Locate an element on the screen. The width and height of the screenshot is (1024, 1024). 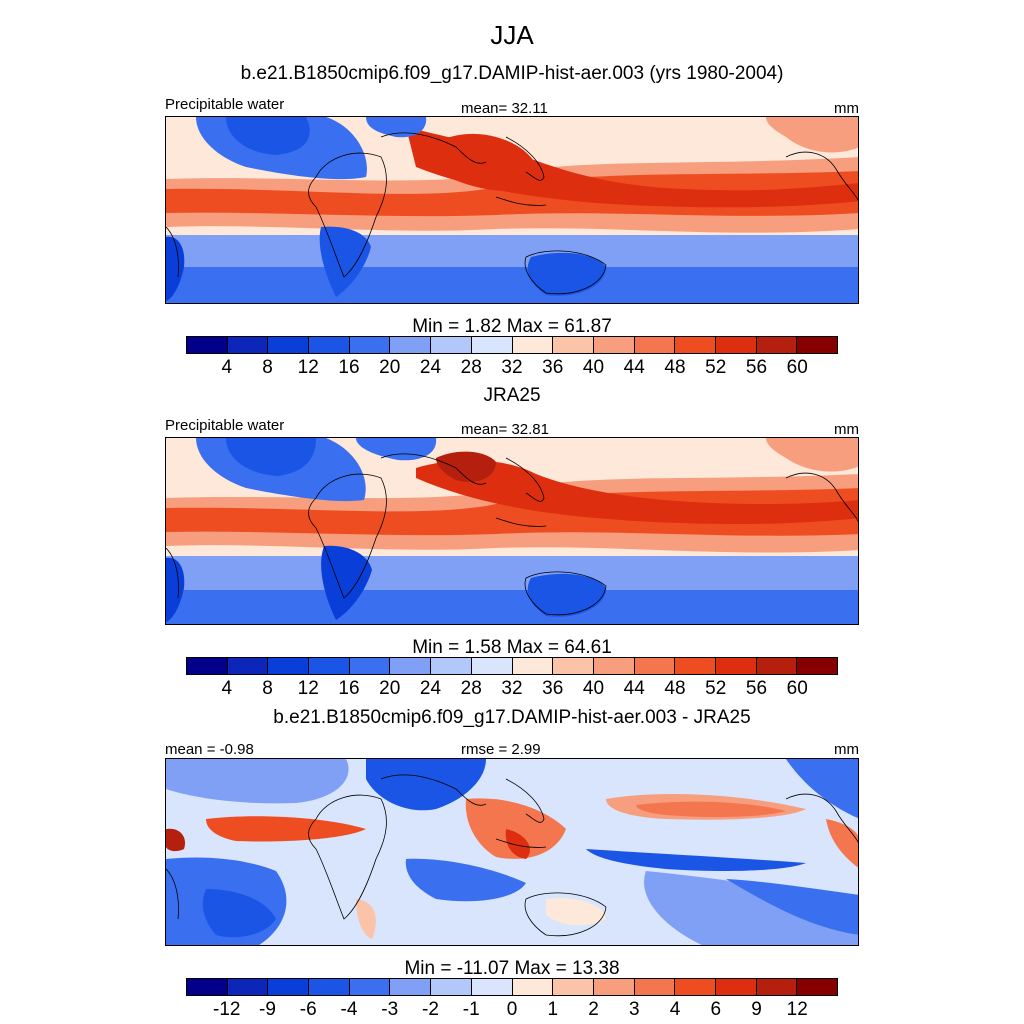
panel2-tick: 32 is located at coordinates (512, 688).